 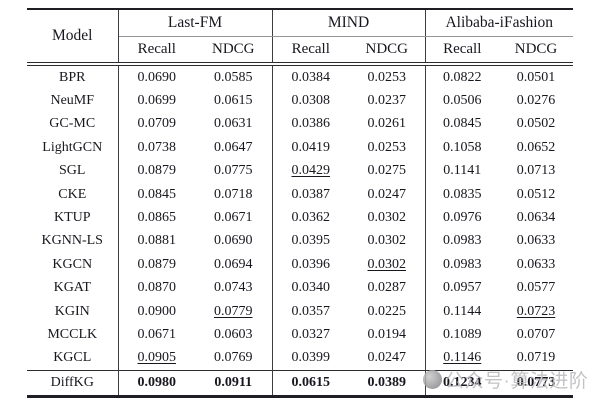 I want to click on value-cell: 0.0340, so click(x=311, y=288).